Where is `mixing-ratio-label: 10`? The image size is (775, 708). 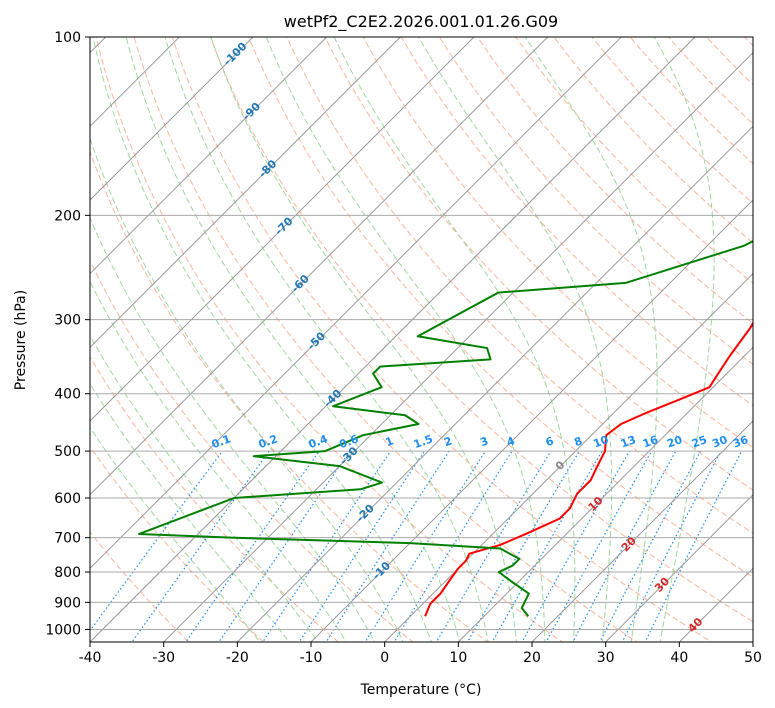 mixing-ratio-label: 10 is located at coordinates (601, 442).